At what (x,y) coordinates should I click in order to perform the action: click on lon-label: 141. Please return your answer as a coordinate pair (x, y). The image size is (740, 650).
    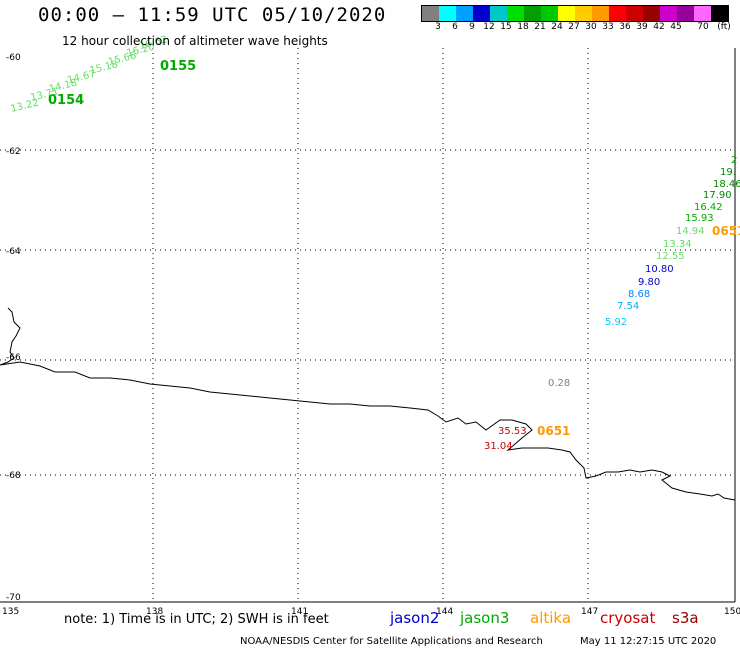
    Looking at the image, I should click on (299, 612).